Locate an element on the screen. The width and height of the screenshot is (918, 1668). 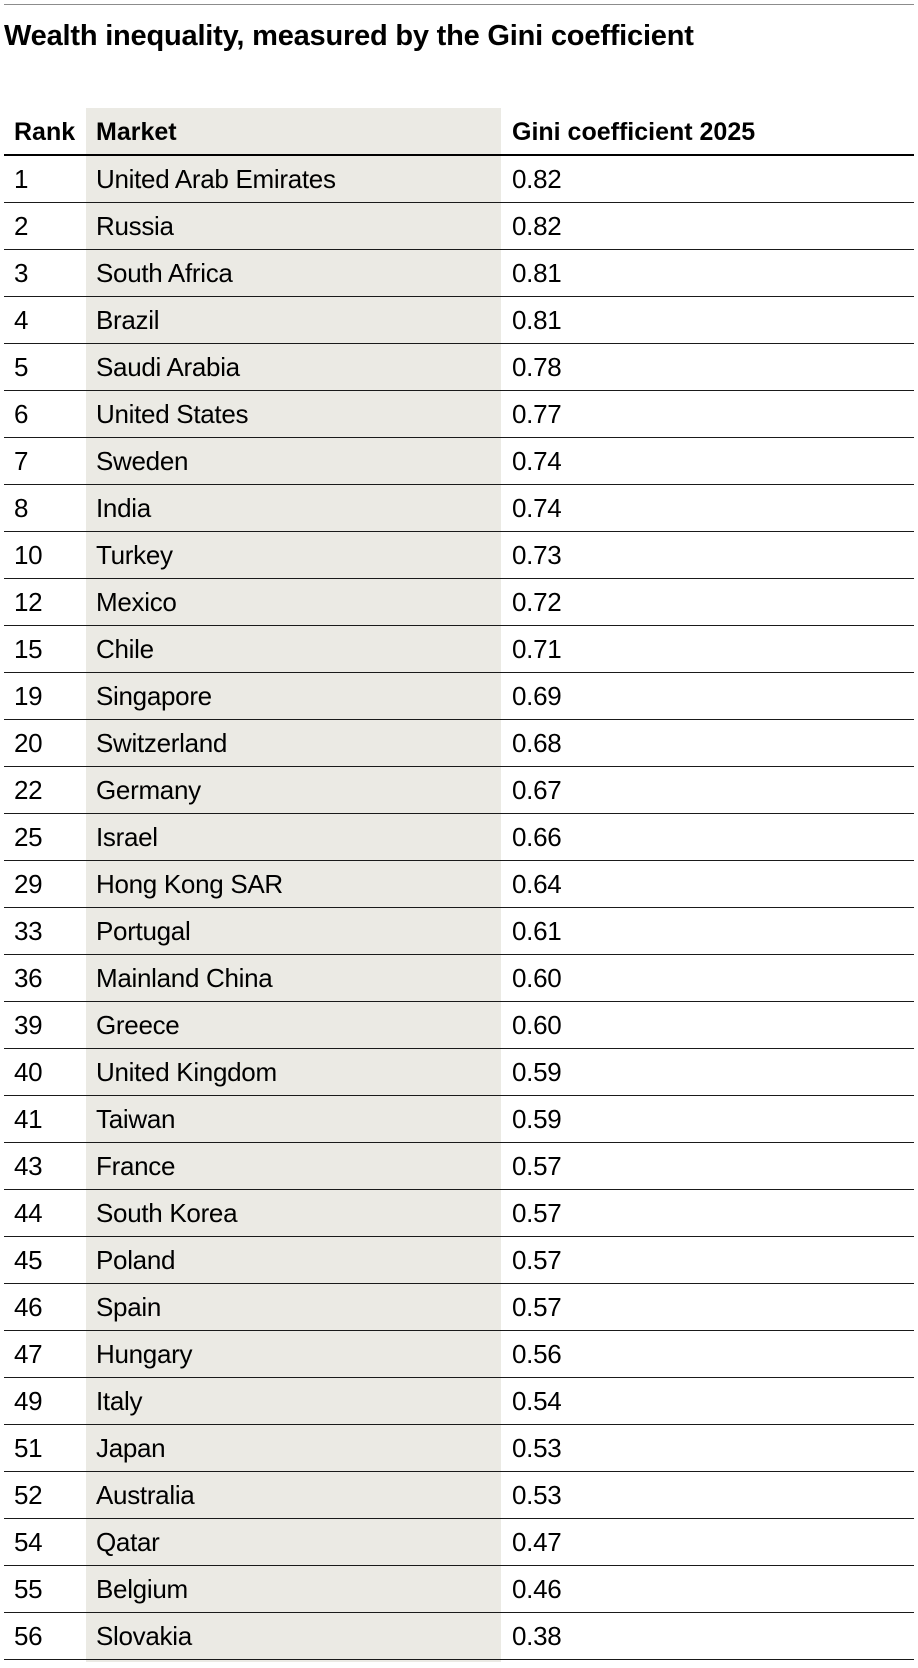
table-row: 33Portugal0.61 is located at coordinates (459, 931).